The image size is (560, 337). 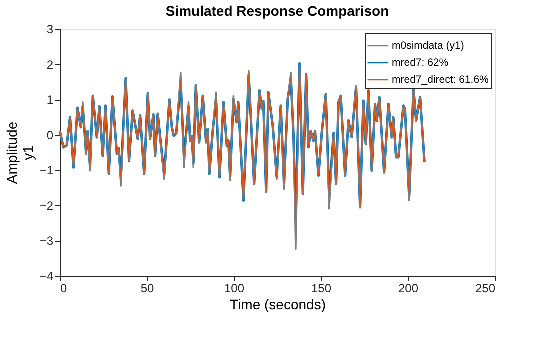 What do you see at coordinates (278, 304) in the screenshot?
I see `x-axis-title: Time (seconds)` at bounding box center [278, 304].